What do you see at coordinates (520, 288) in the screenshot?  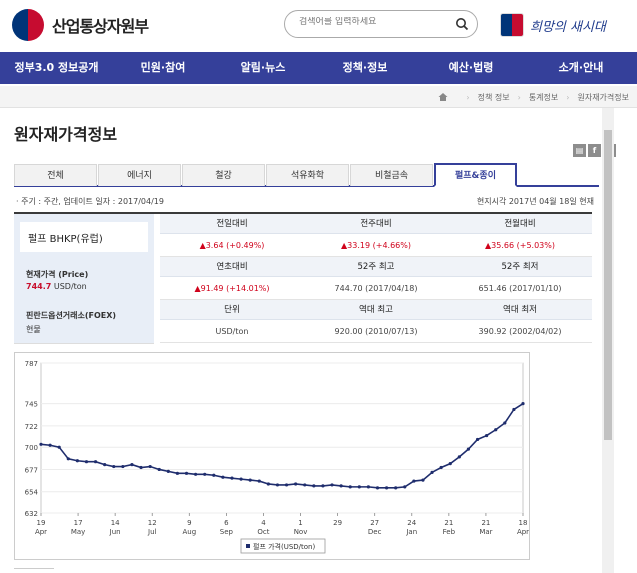 I see `stat-value: 651.46 (2017/01/10)` at bounding box center [520, 288].